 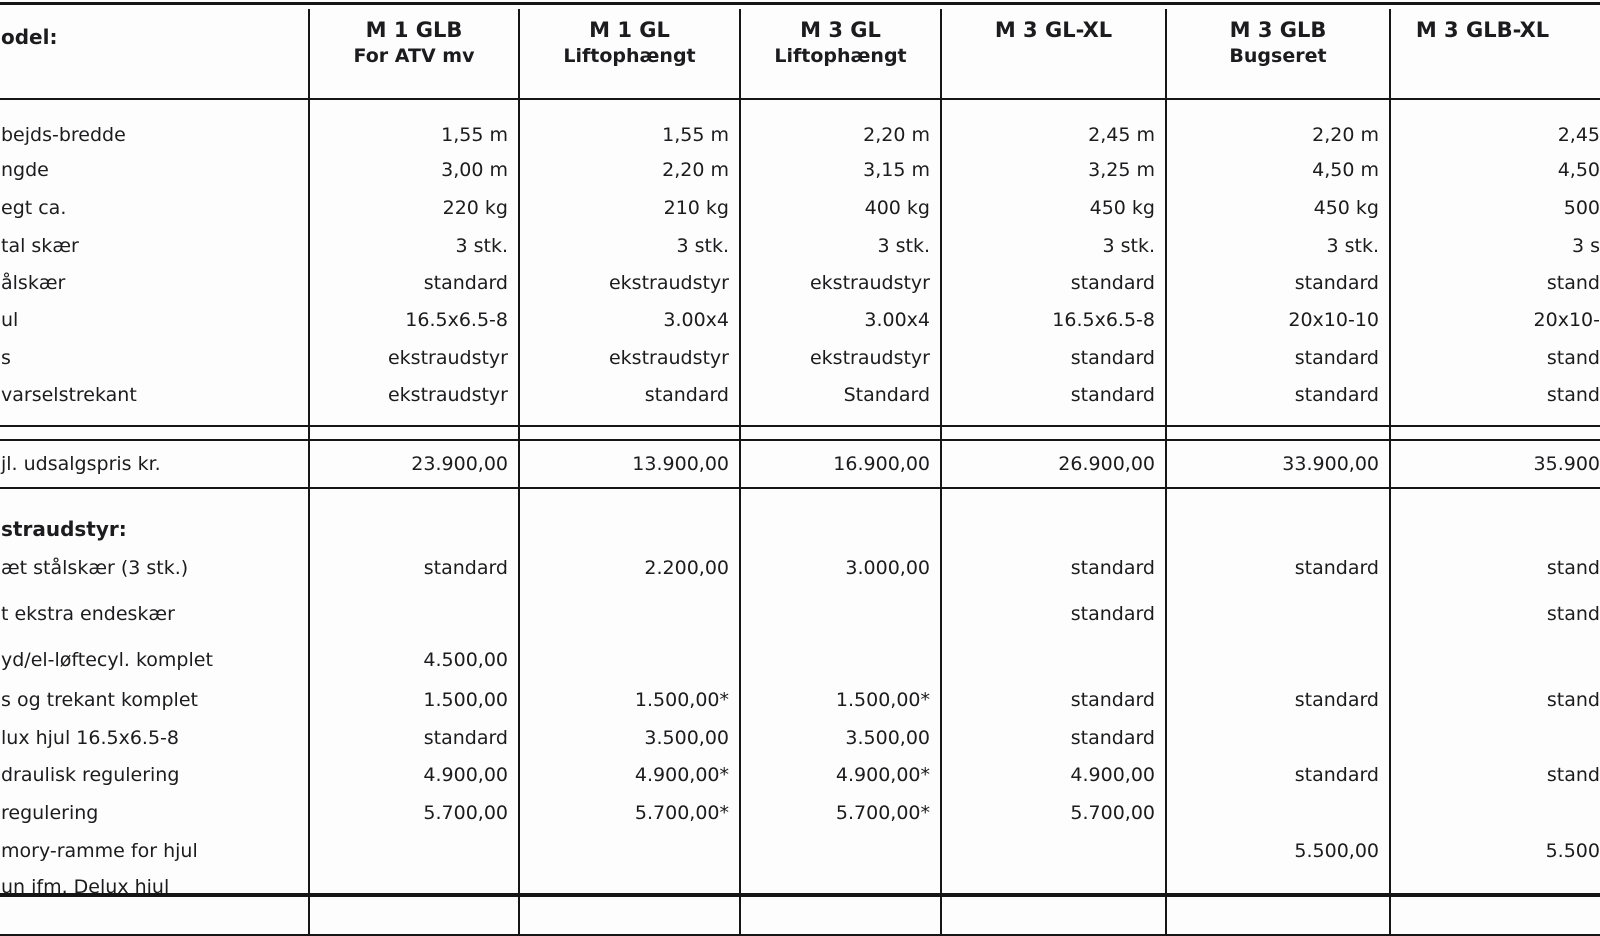 I want to click on price-cell: 16.900,00, so click(x=840, y=464).